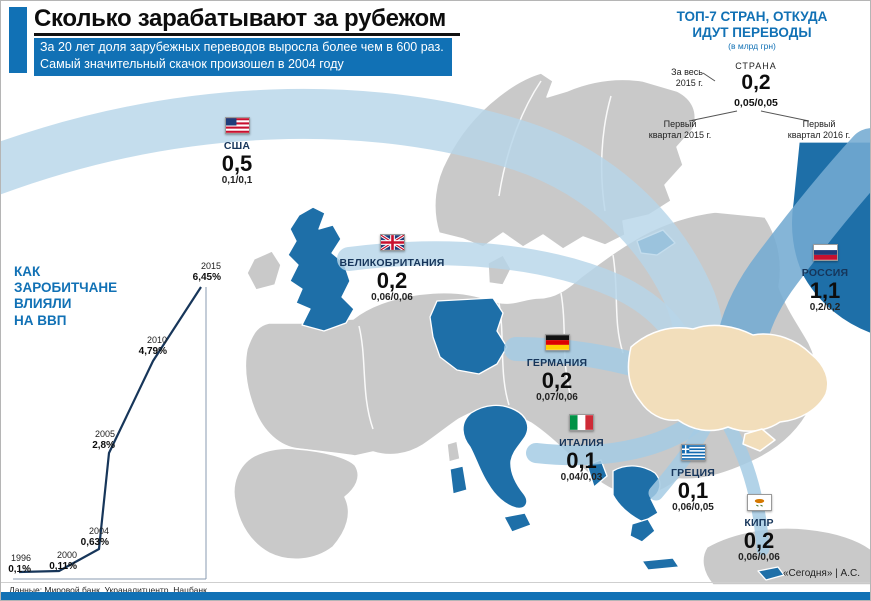  I want to click on gdp-value: 2,8%, so click(103, 445).